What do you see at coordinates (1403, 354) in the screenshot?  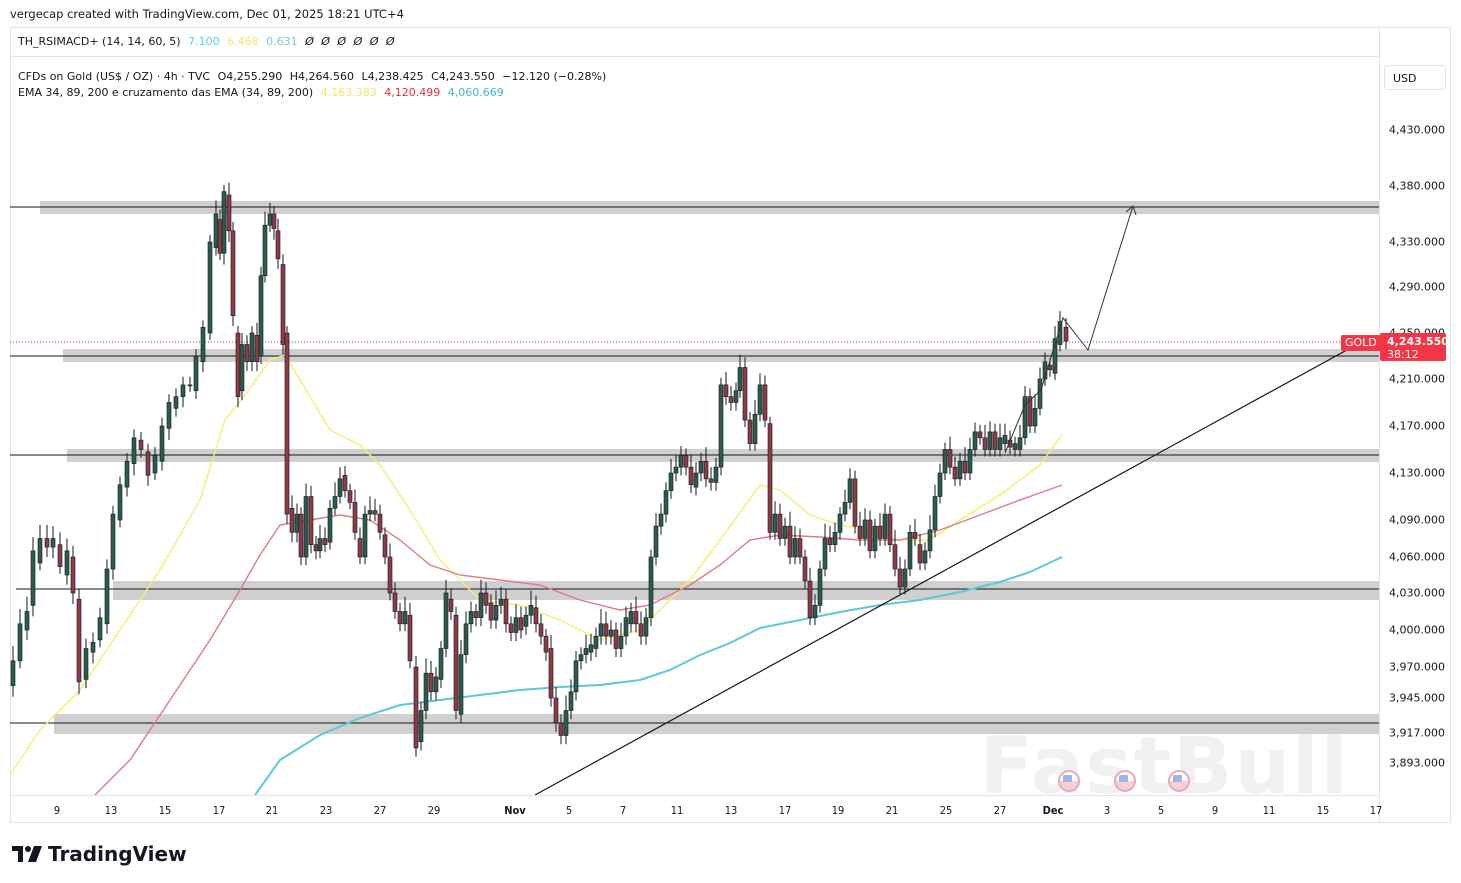 I see `bar-countdown: 38:12` at bounding box center [1403, 354].